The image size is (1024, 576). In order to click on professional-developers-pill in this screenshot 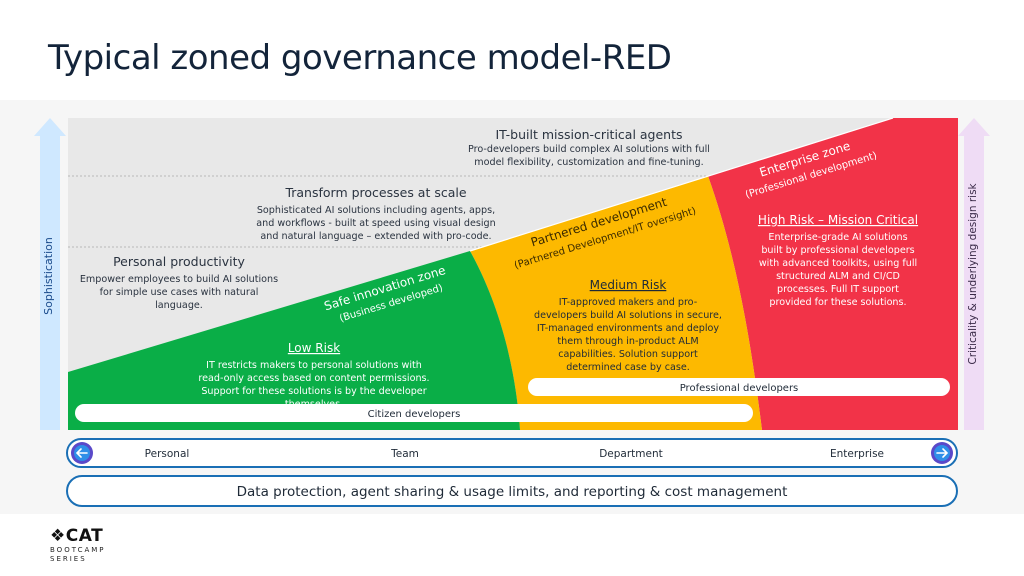, I will do `click(739, 387)`.